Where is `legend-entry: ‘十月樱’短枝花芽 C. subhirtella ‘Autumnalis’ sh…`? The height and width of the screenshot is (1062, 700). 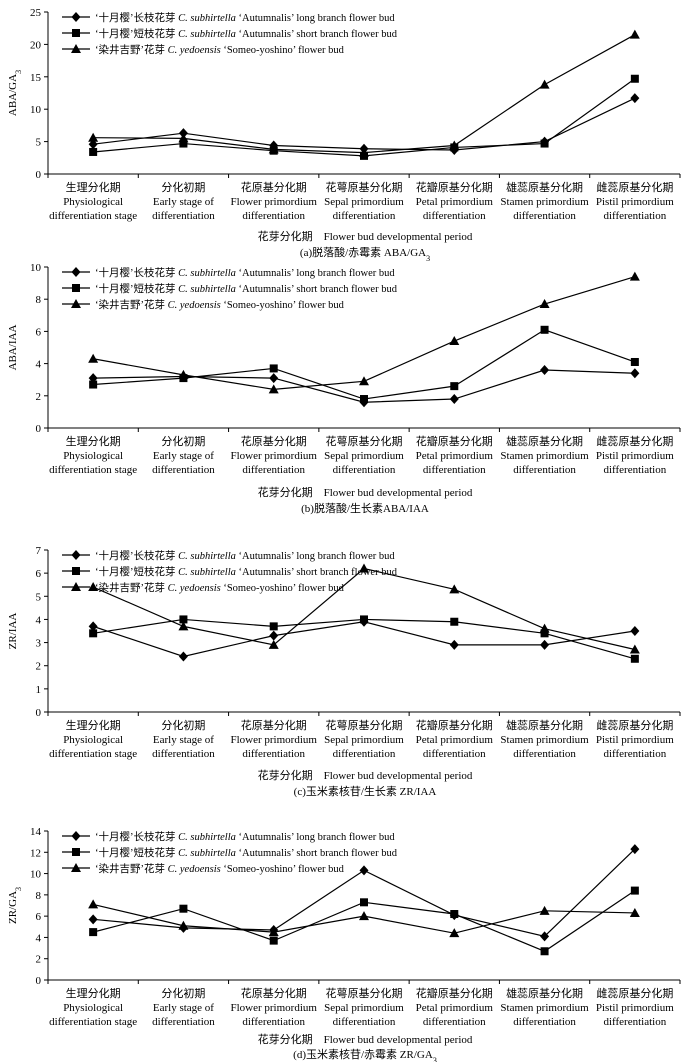
legend-entry: ‘十月樱’短枝花芽 C. subhirtella ‘Autumnalis’ sh… is located at coordinates (246, 33).